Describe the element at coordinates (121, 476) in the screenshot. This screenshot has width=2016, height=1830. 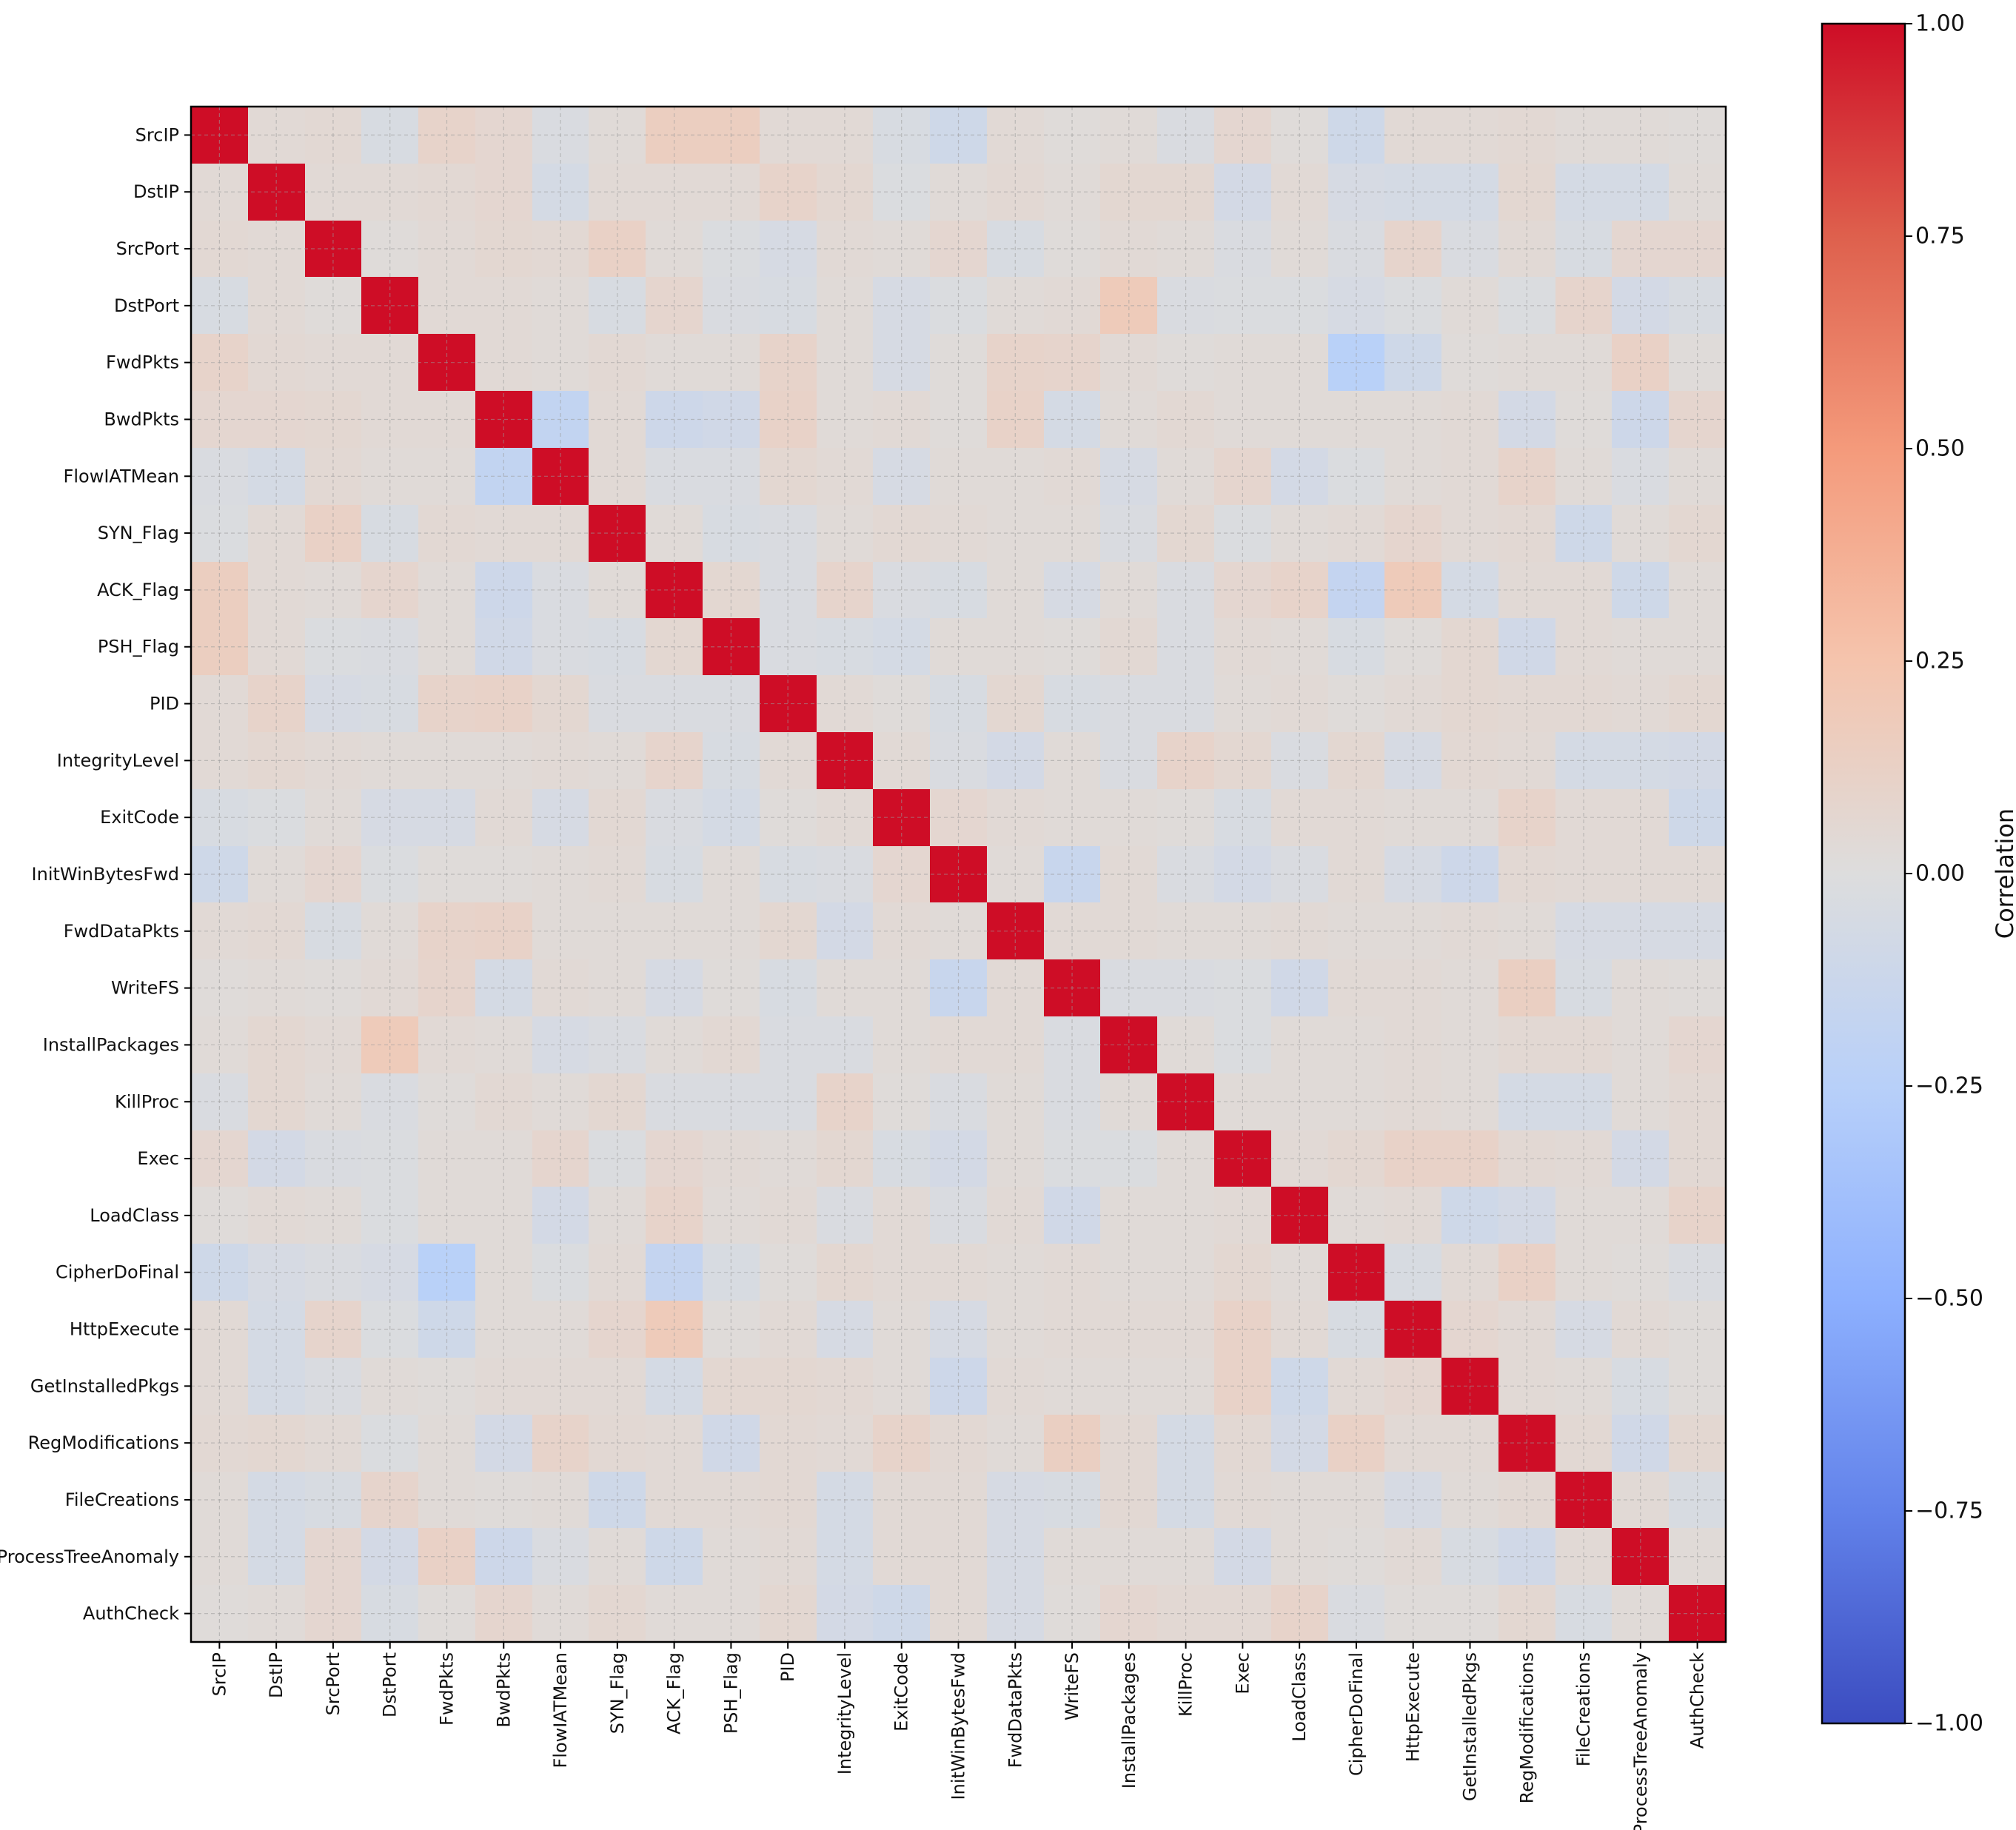
I see `y-tick-label: FlowIATMean` at that location.